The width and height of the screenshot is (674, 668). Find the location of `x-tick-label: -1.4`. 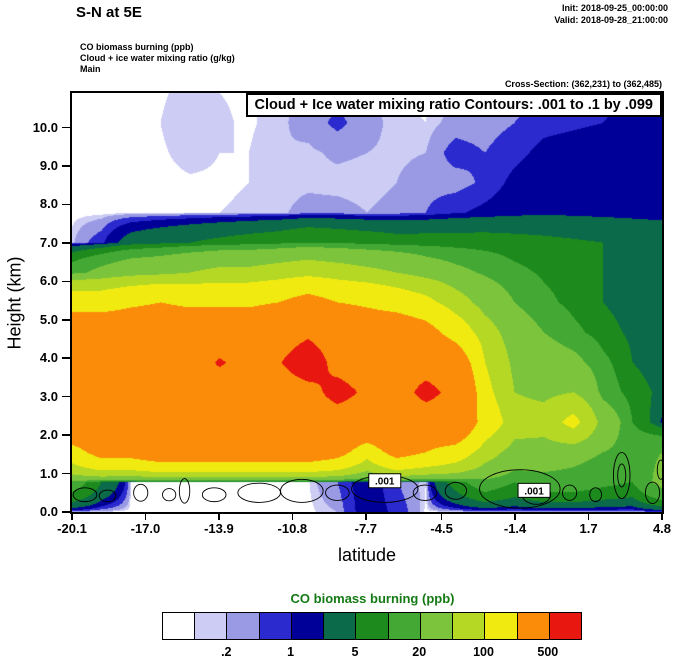

x-tick-label: -1.4 is located at coordinates (515, 528).